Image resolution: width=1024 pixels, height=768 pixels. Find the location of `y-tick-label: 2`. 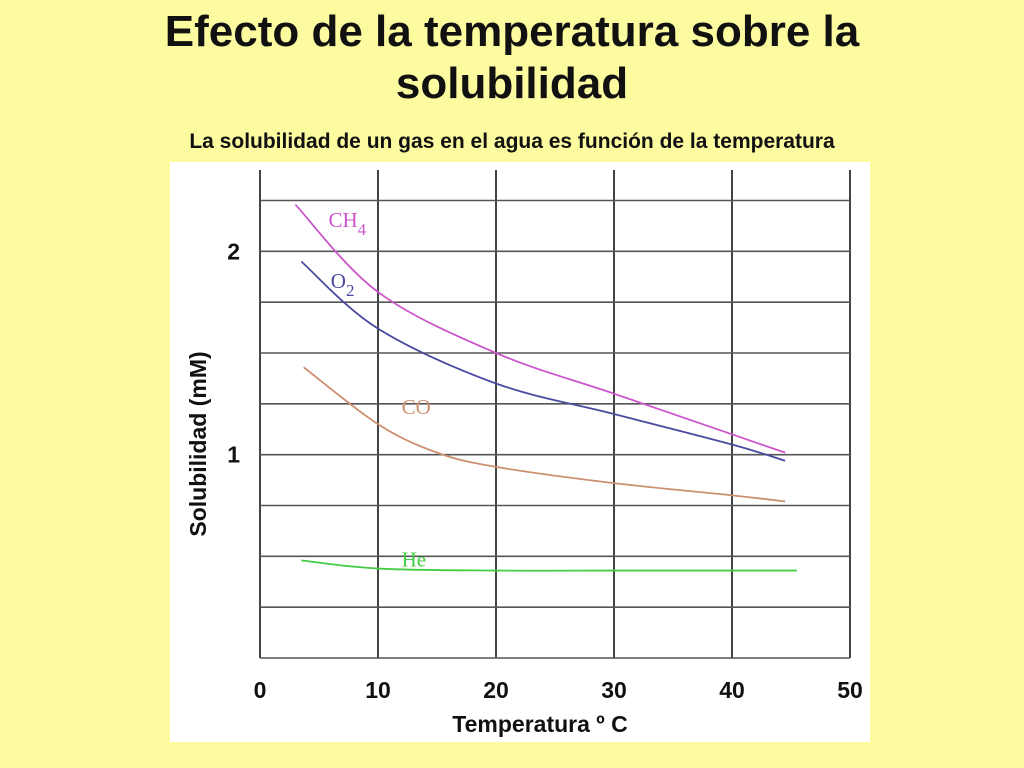

y-tick-label: 2 is located at coordinates (233, 251).